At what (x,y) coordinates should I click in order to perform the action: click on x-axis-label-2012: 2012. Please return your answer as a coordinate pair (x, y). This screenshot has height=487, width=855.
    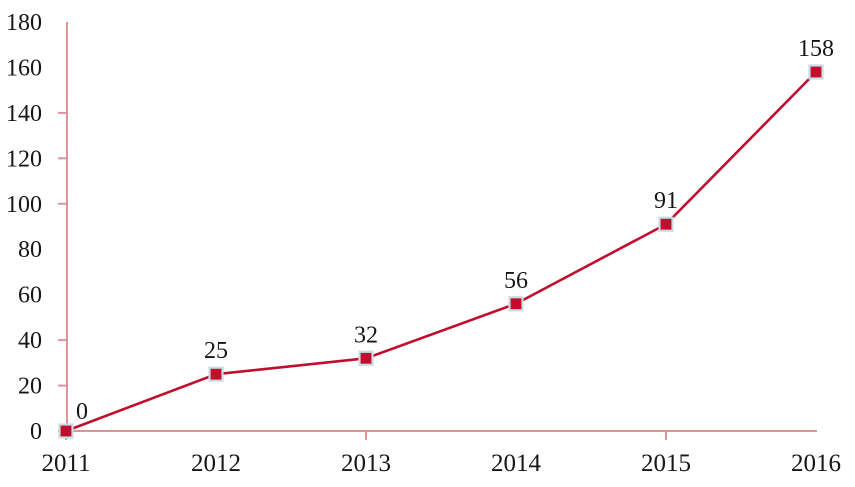
    Looking at the image, I should click on (216, 463).